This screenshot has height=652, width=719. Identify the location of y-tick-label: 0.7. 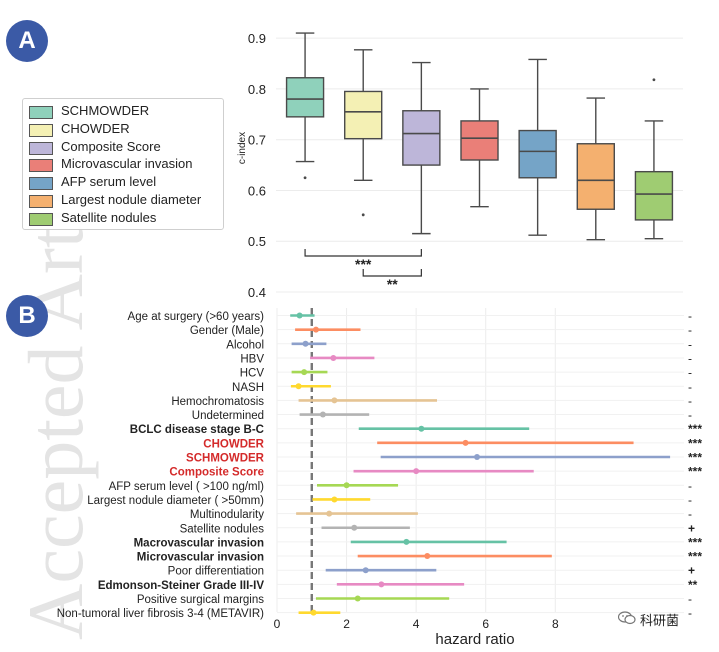
(257, 140).